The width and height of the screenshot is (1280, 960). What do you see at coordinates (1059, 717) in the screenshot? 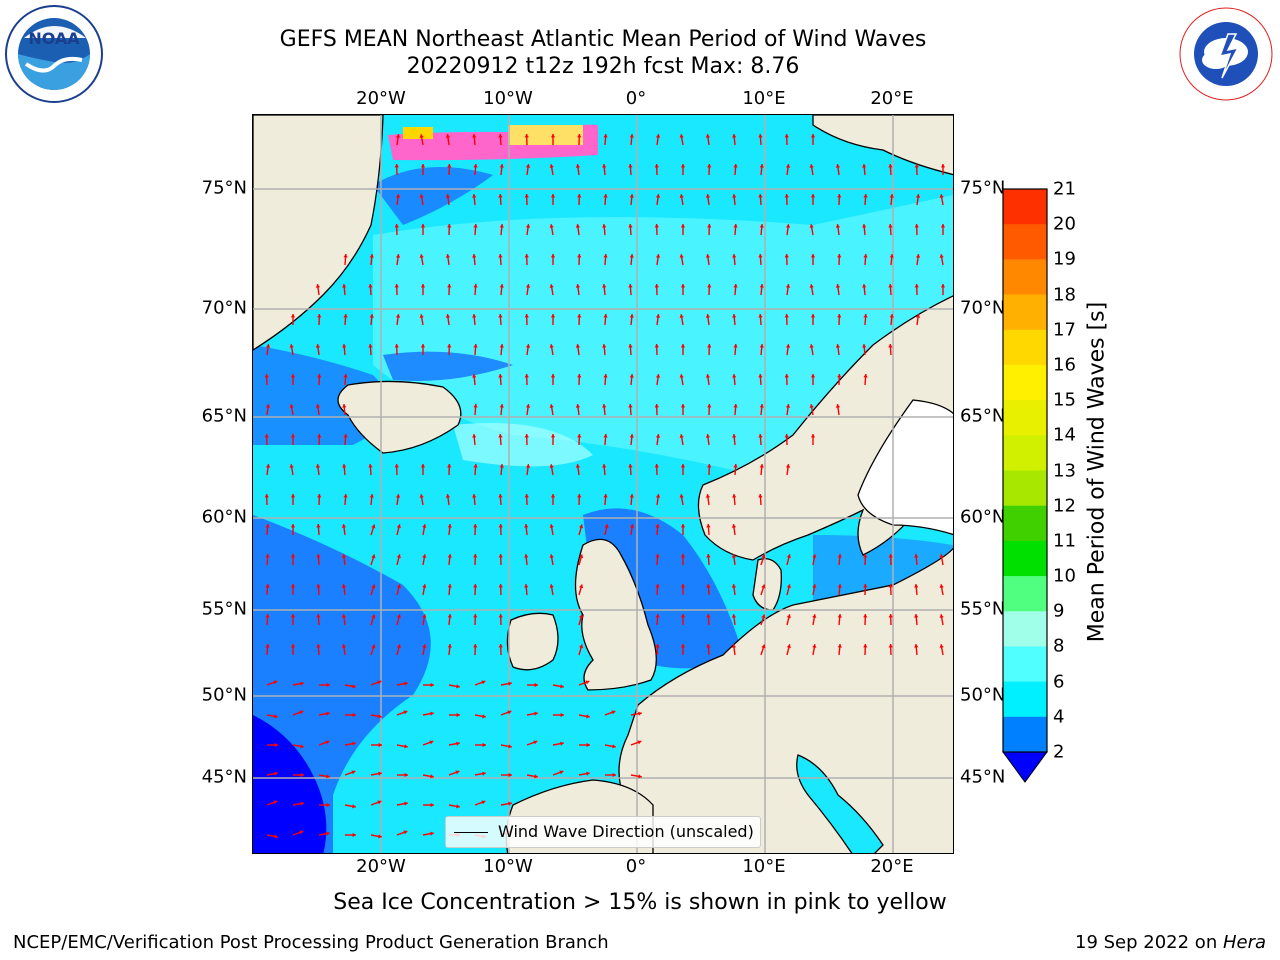
I see `colorbar-tick-label: 4` at bounding box center [1059, 717].